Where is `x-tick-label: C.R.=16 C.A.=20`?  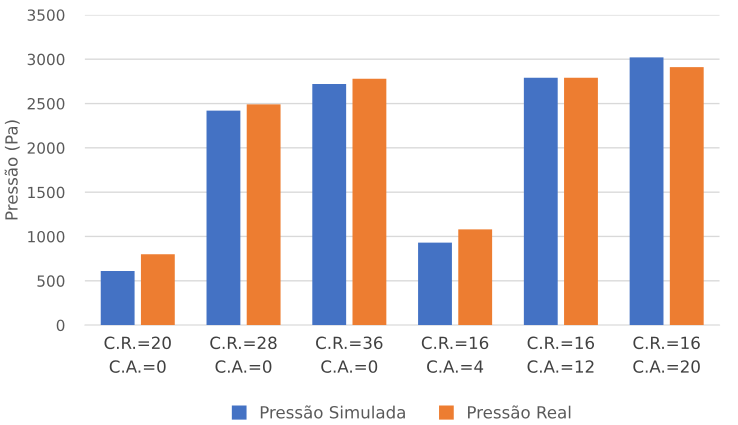 x-tick-label: C.R.=16 C.A.=20 is located at coordinates (666, 354).